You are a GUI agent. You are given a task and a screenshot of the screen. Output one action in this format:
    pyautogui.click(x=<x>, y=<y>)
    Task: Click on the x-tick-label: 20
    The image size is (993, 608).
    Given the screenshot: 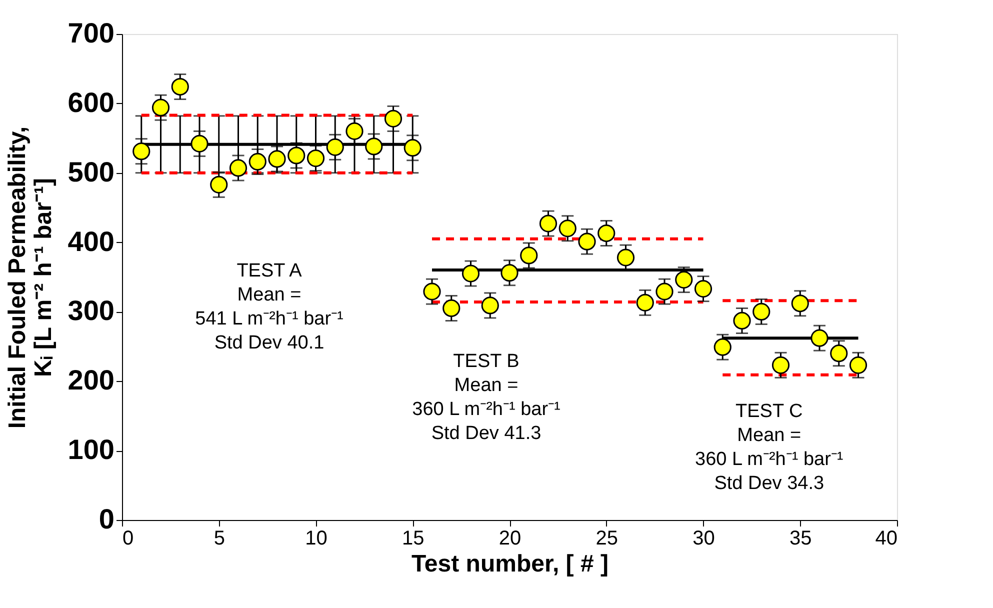 What is the action you would take?
    pyautogui.click(x=510, y=539)
    